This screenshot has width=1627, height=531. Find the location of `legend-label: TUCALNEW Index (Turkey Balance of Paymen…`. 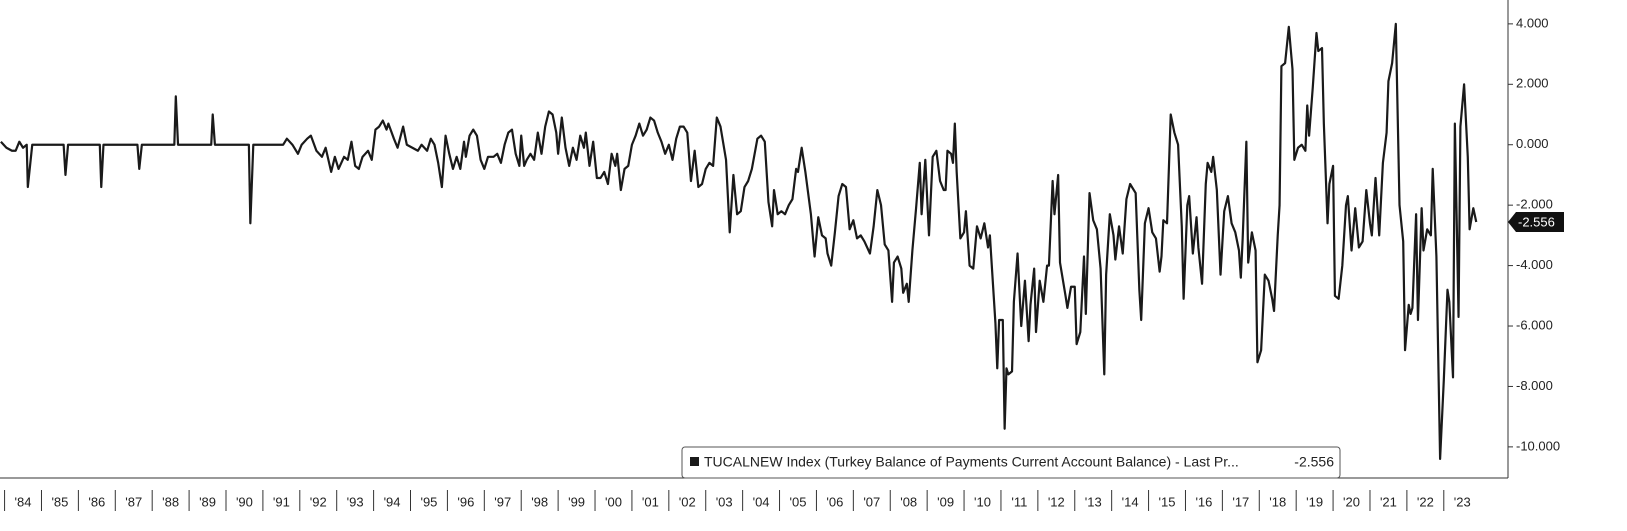

legend-label: TUCALNEW Index (Turkey Balance of Paymen… is located at coordinates (971, 462).